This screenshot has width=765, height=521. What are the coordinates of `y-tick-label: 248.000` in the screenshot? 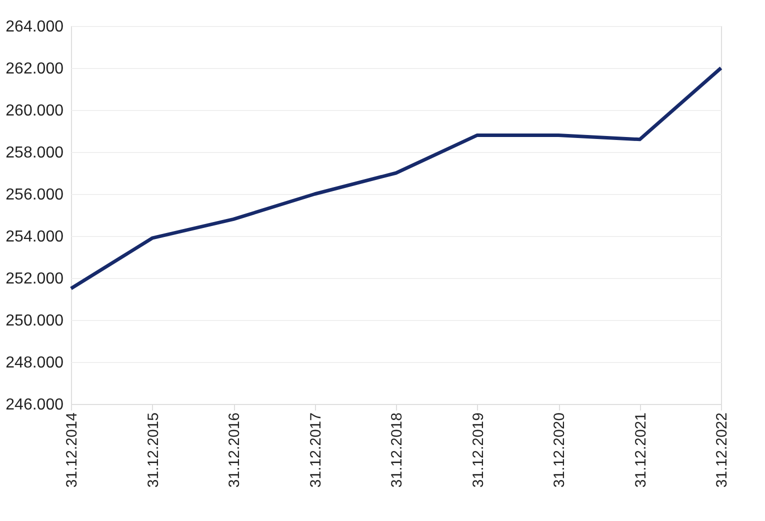 It's located at (35, 363).